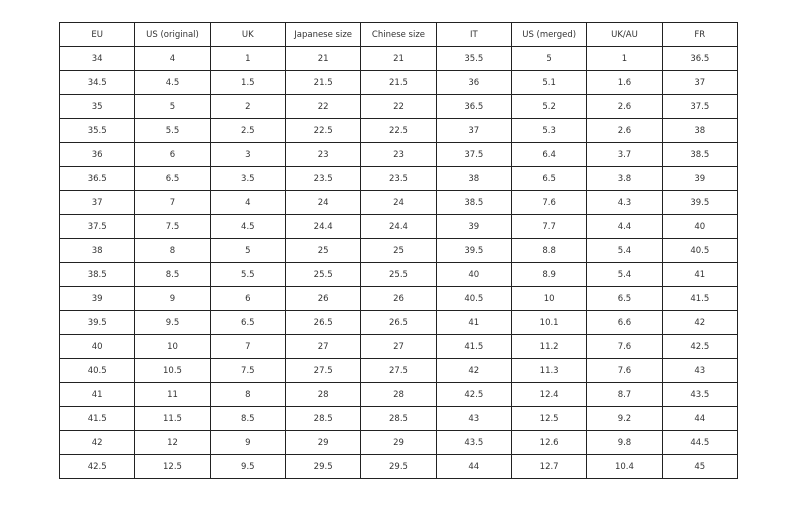 The height and width of the screenshot is (505, 793). What do you see at coordinates (549, 298) in the screenshot?
I see `table-cell: 10` at bounding box center [549, 298].